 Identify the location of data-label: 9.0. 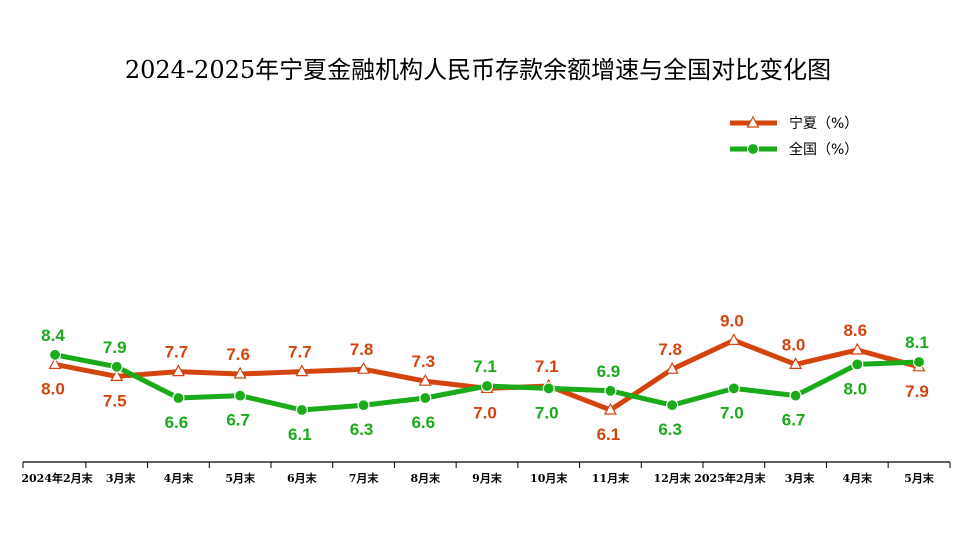
(732, 320).